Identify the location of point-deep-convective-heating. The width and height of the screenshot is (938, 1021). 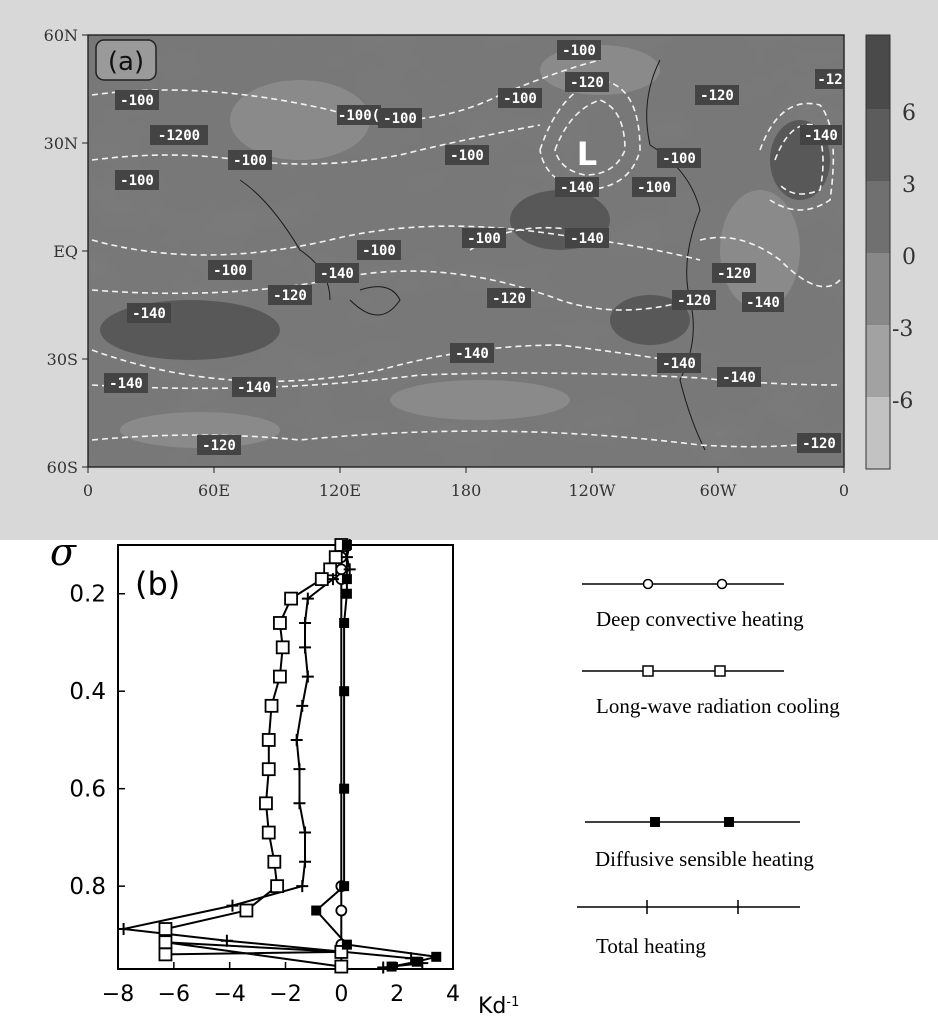
(341, 910).